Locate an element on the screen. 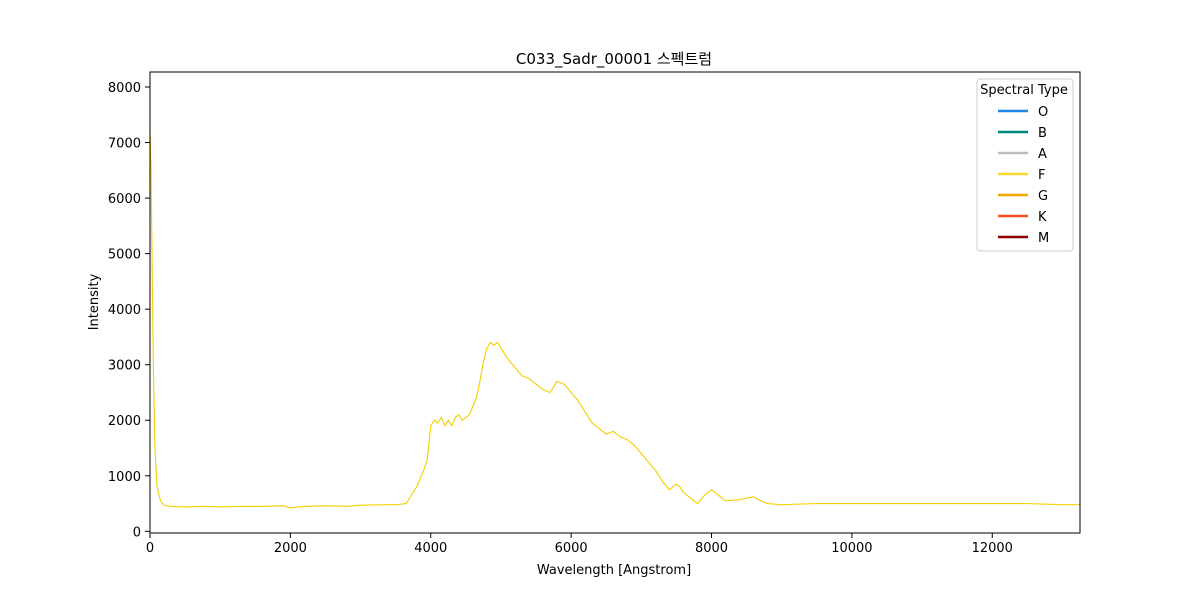 The height and width of the screenshot is (600, 1200). legend-label-O: O is located at coordinates (1043, 112).